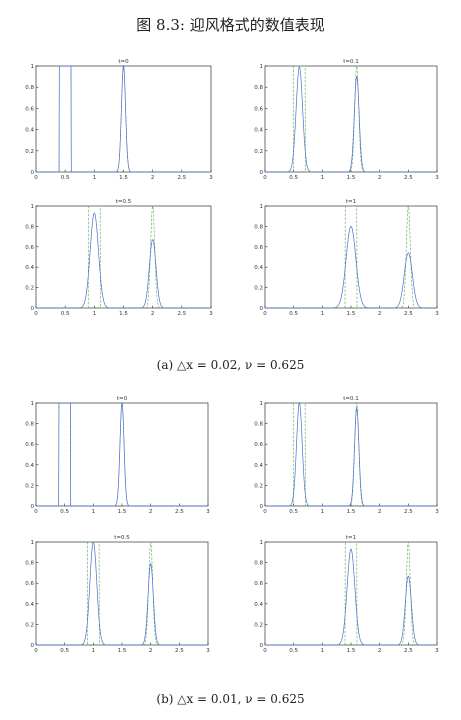 The height and width of the screenshot is (720, 461). Describe the element at coordinates (351, 202) in the screenshot. I see `chart-title: t=1` at that location.